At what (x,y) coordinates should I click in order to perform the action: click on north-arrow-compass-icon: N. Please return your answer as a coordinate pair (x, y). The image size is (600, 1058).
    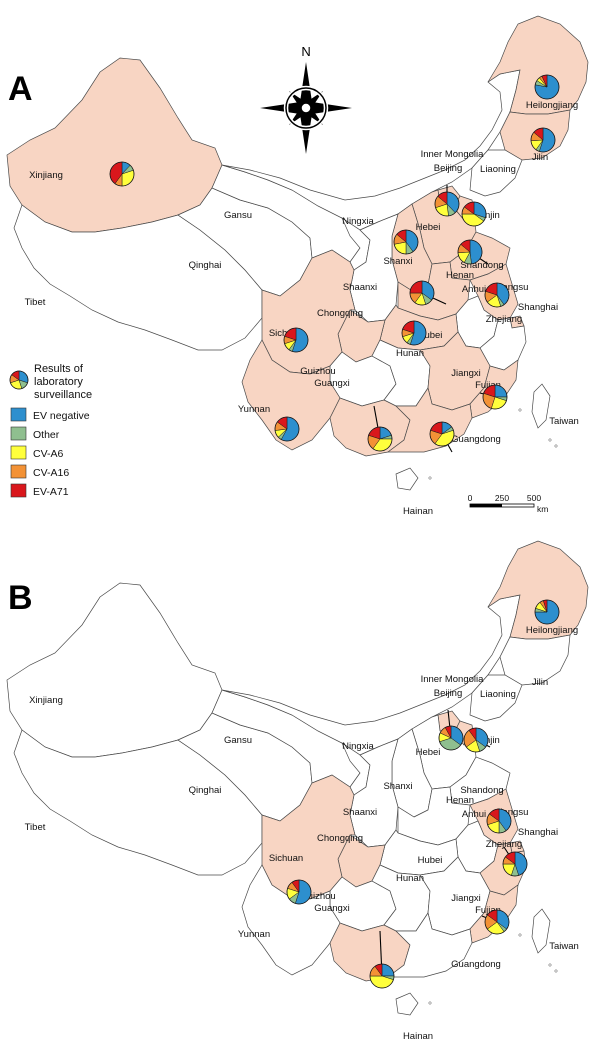
    Looking at the image, I should click on (306, 99).